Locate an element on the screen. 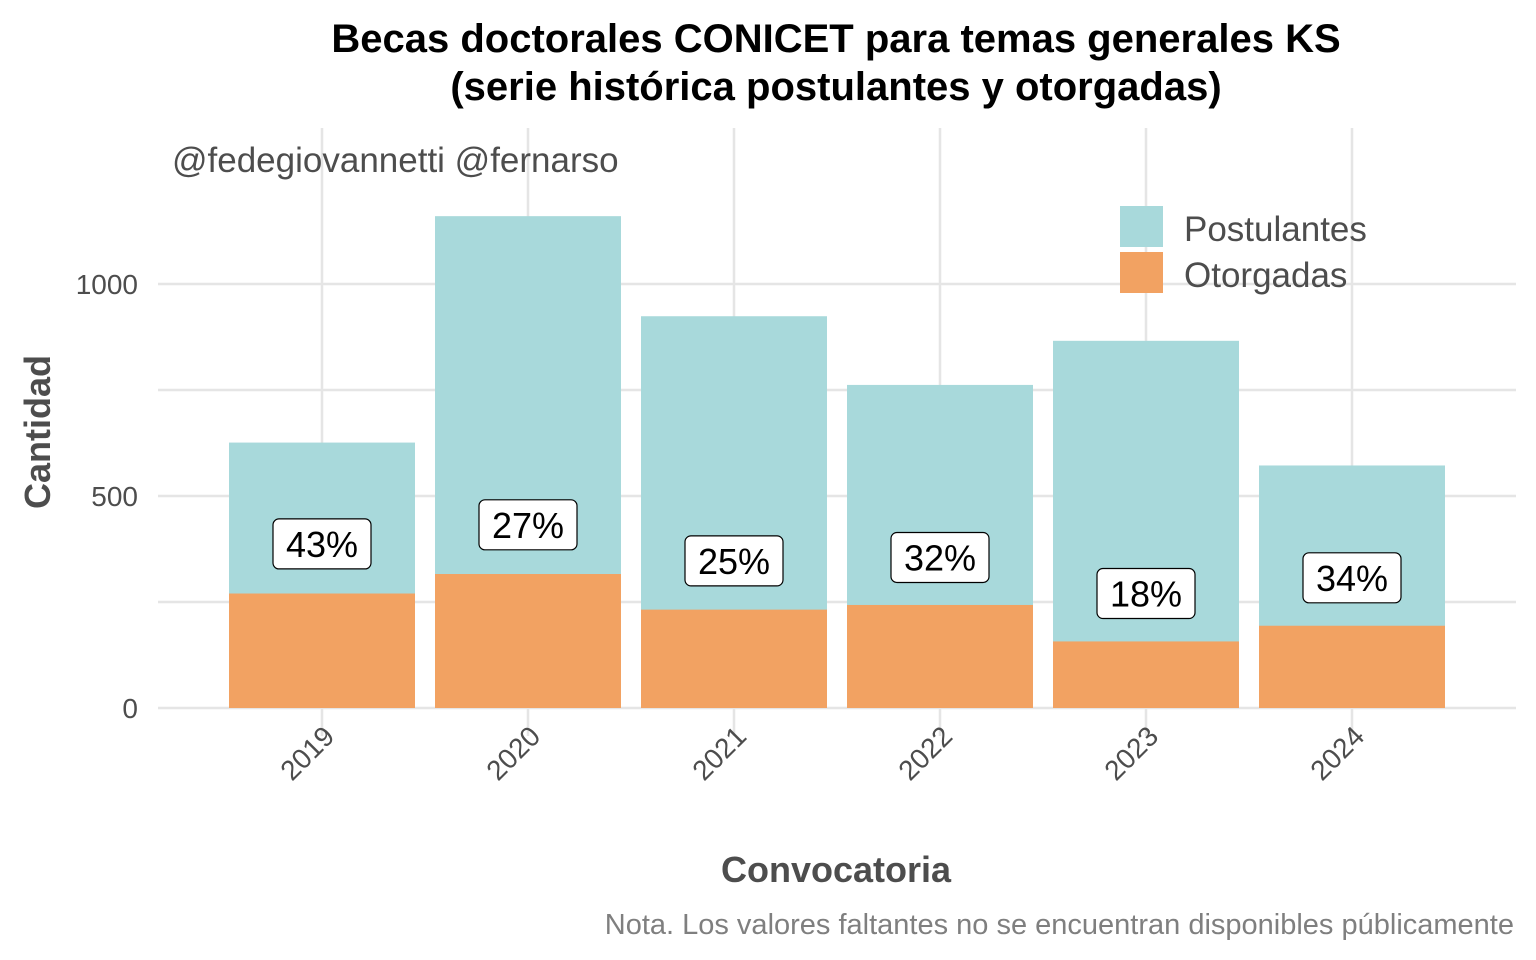  pct-label-text: 32% is located at coordinates (940, 557).